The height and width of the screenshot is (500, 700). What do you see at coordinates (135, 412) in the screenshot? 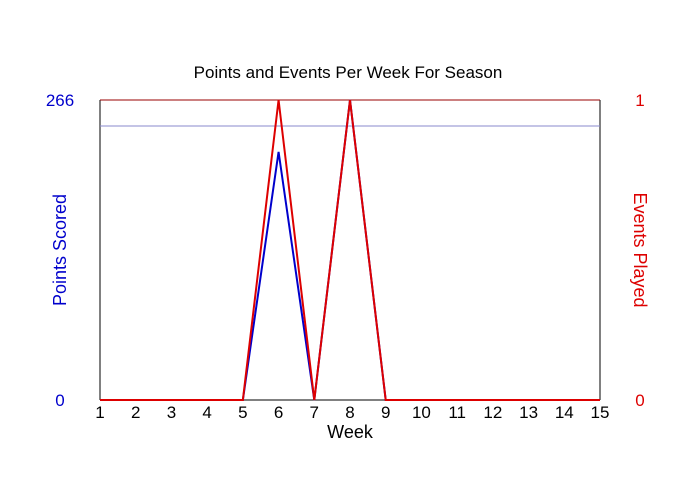
I see `x-tick-label: 2` at bounding box center [135, 412].